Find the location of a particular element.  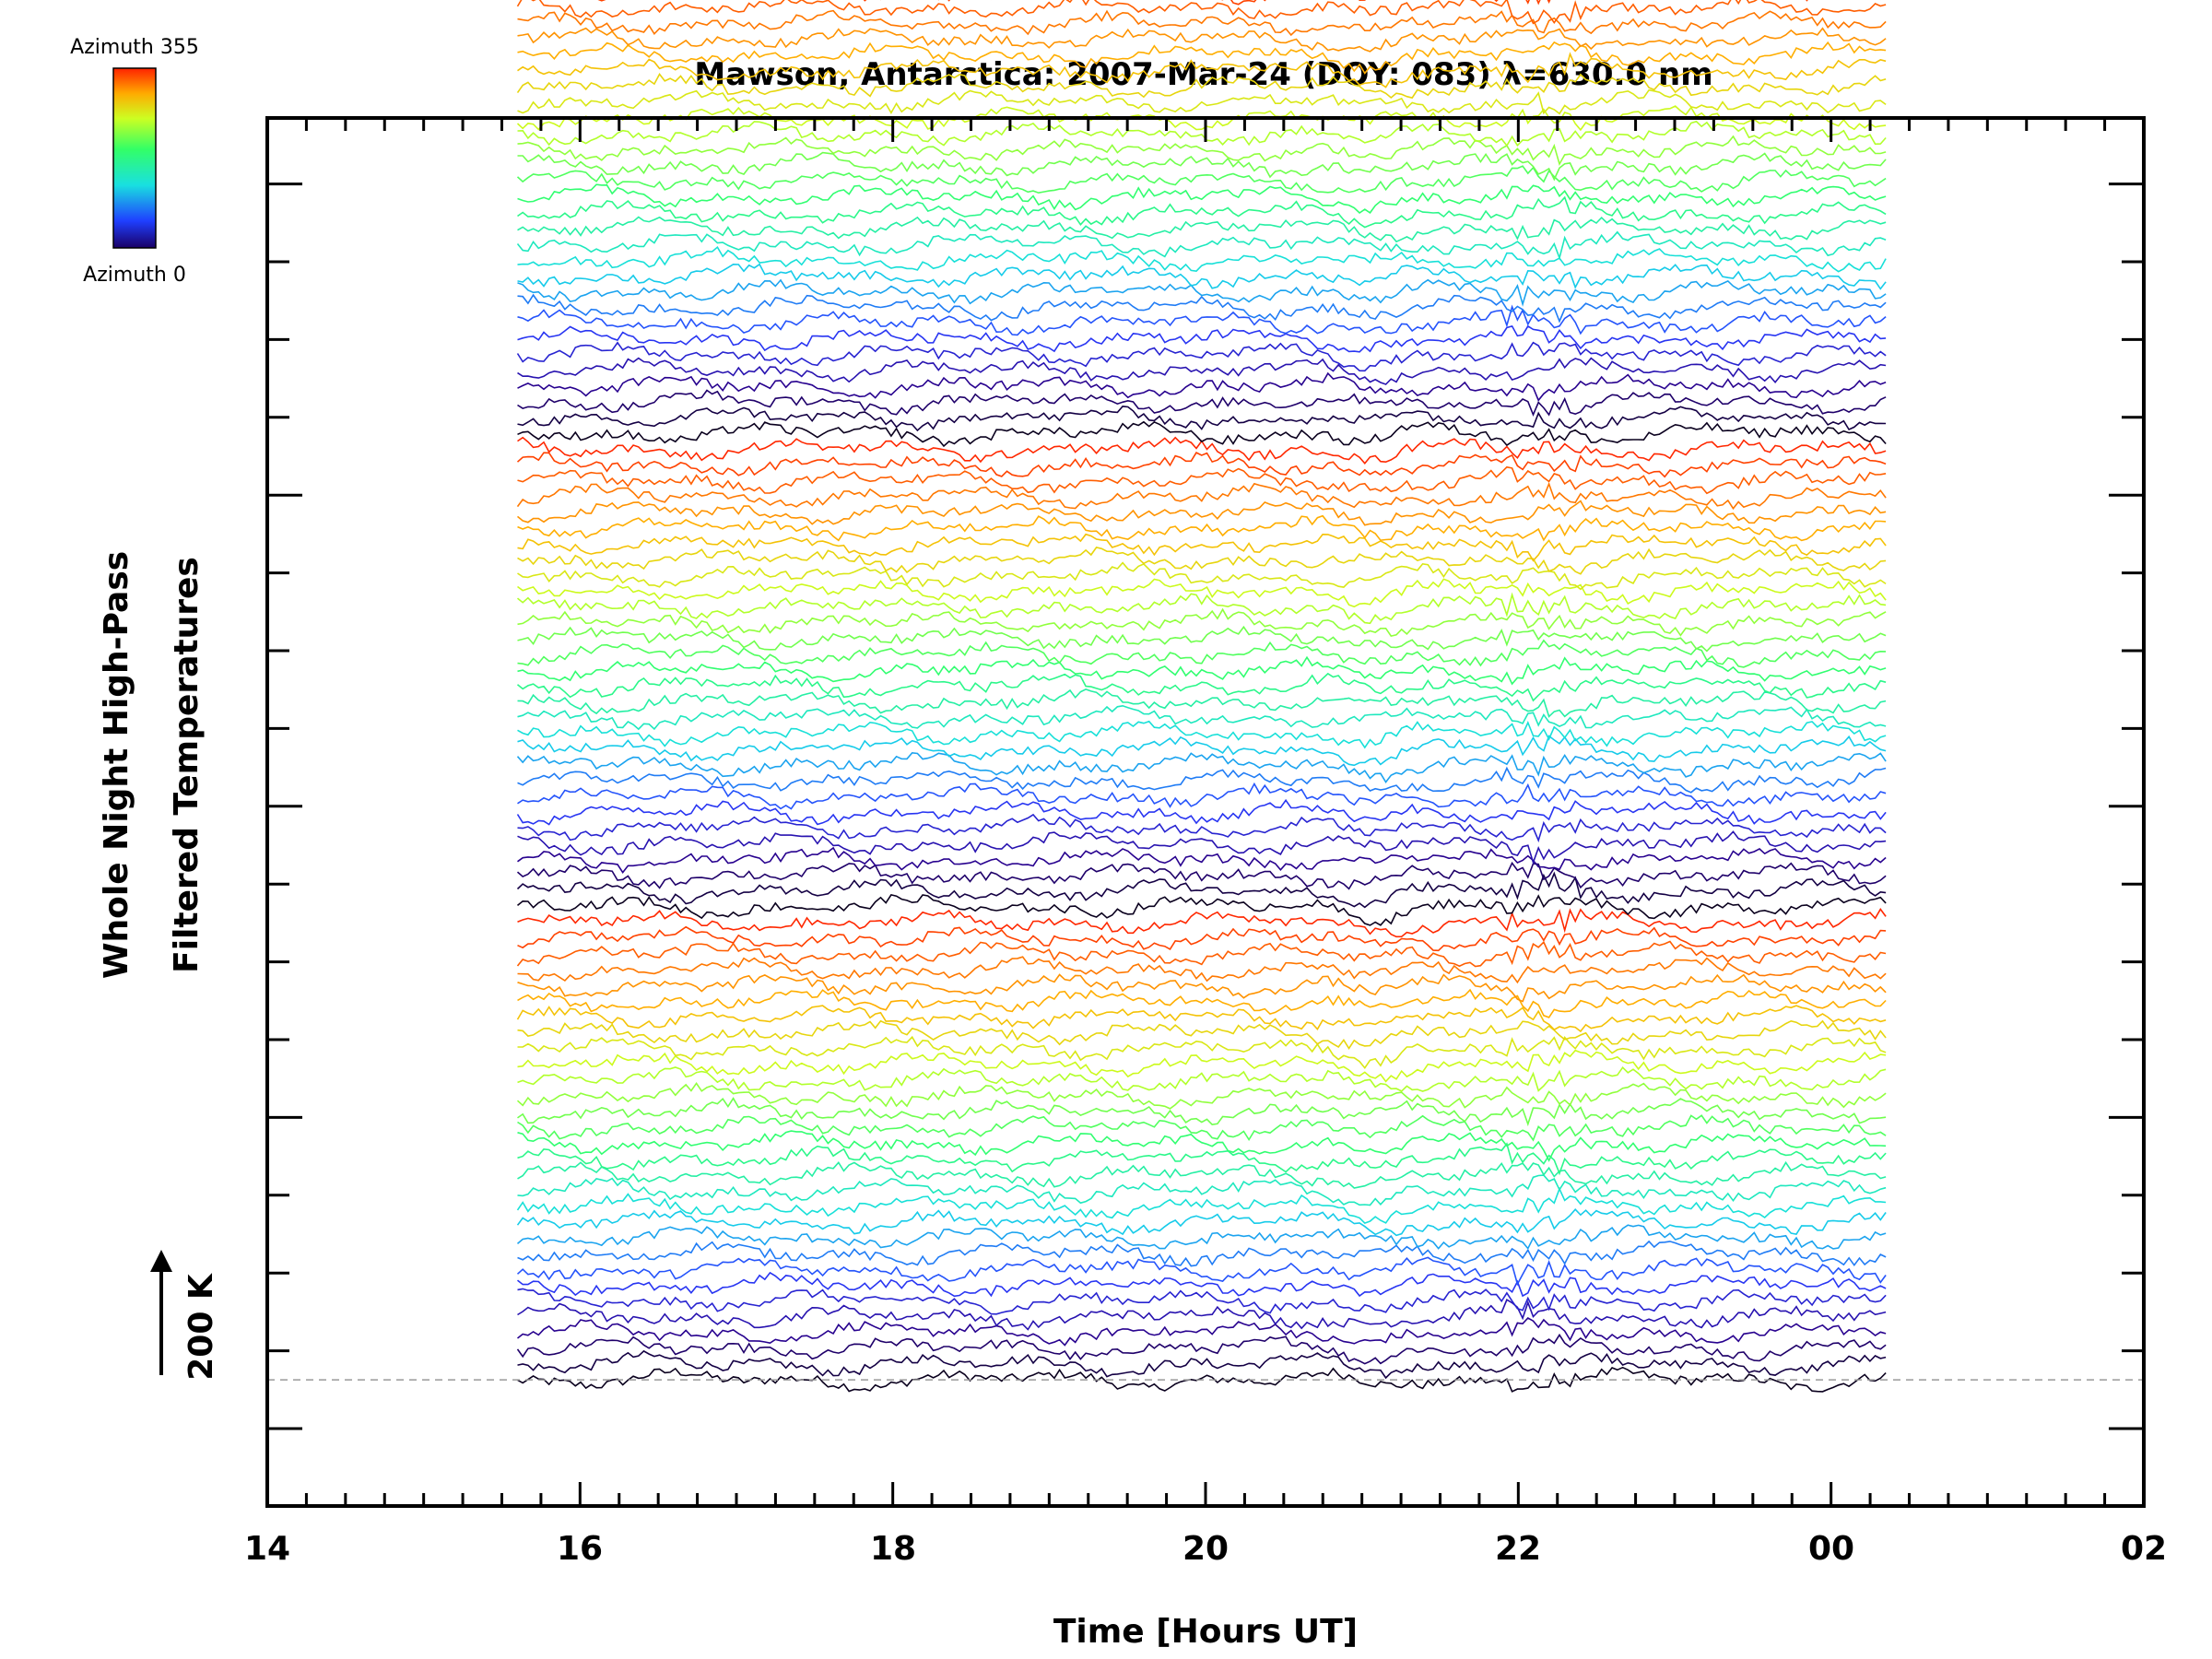

x-tick-label: 02 is located at coordinates (2144, 1549).